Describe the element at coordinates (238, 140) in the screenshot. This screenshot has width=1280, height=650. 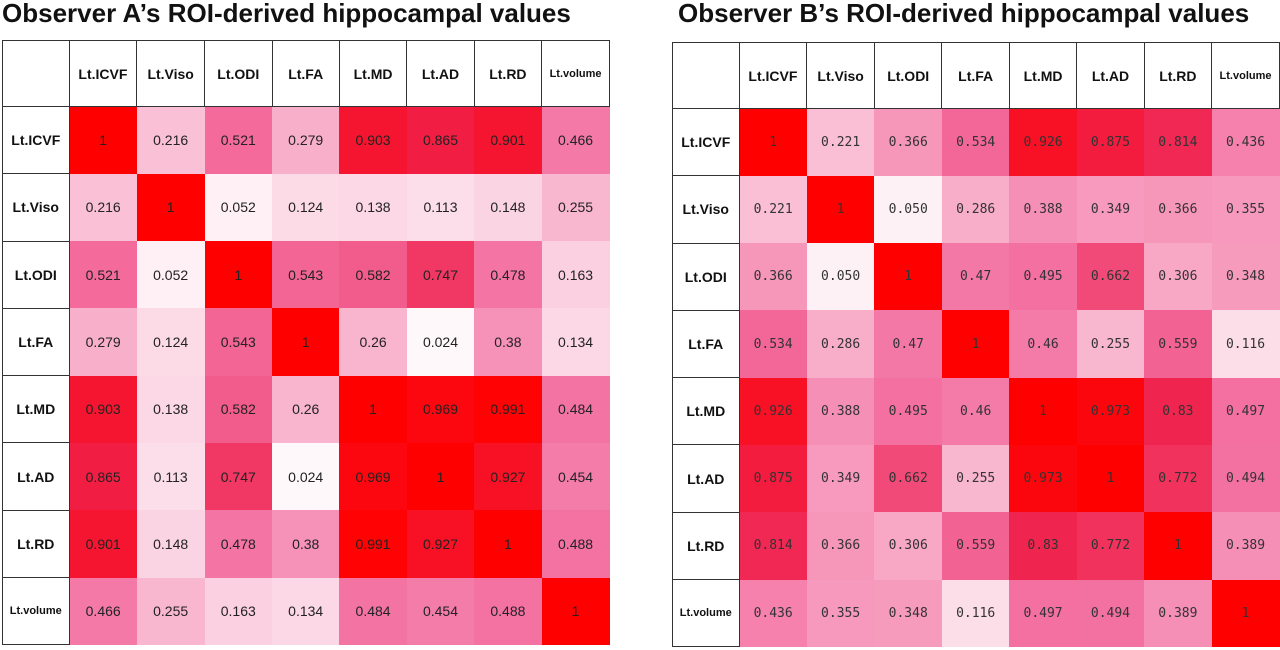
I see `heatmap-cell: 0.521` at that location.